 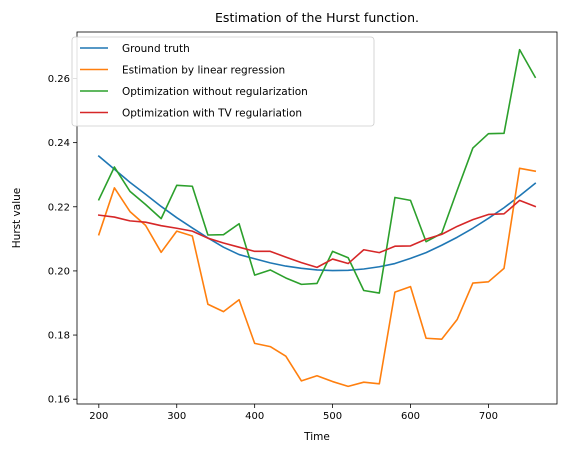 What do you see at coordinates (156, 49) in the screenshot?
I see `legend-label-1: Ground truth` at bounding box center [156, 49].